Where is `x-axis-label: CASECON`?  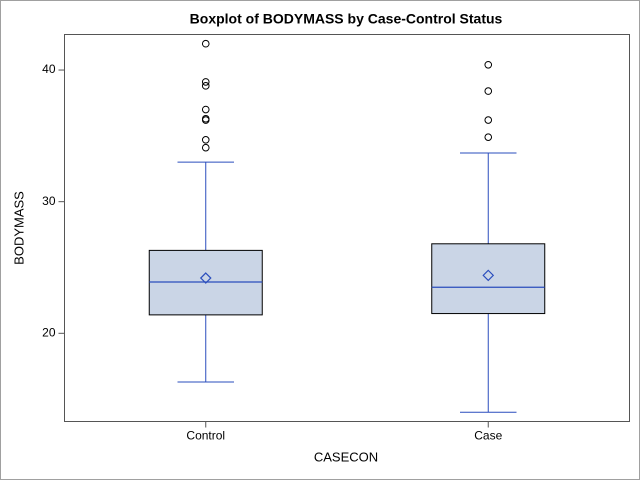 x-axis-label: CASECON is located at coordinates (346, 456).